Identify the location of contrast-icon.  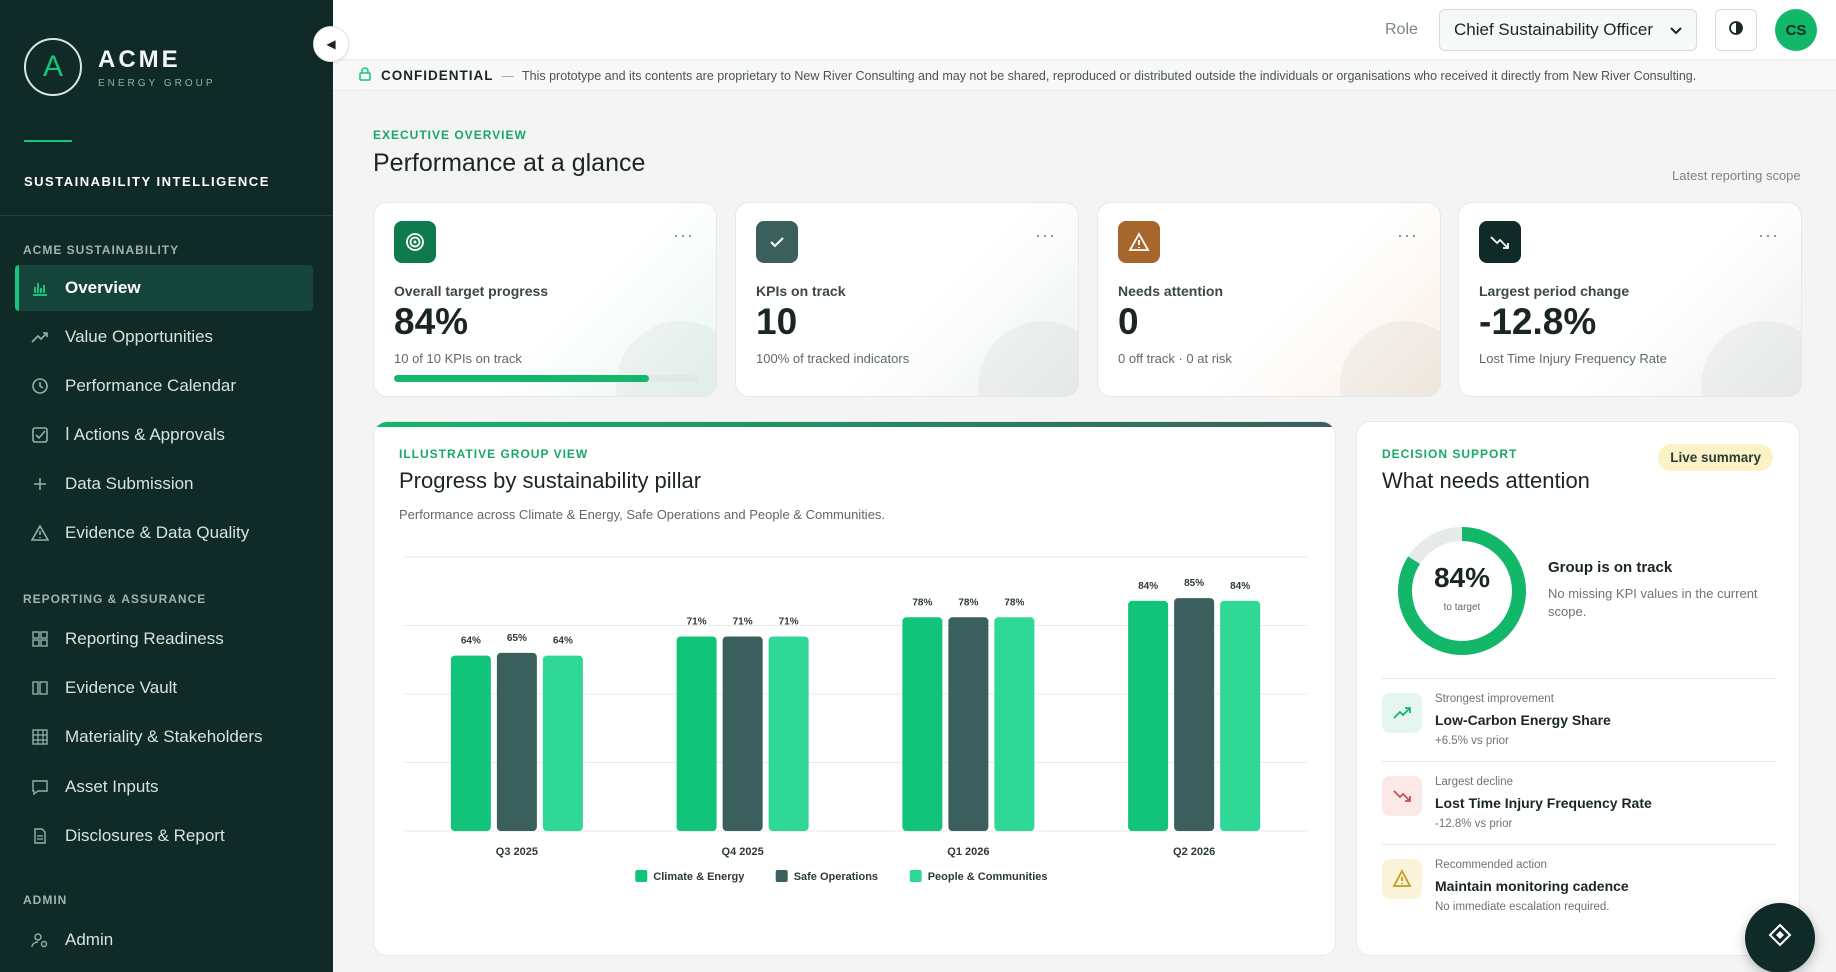
(1736, 30).